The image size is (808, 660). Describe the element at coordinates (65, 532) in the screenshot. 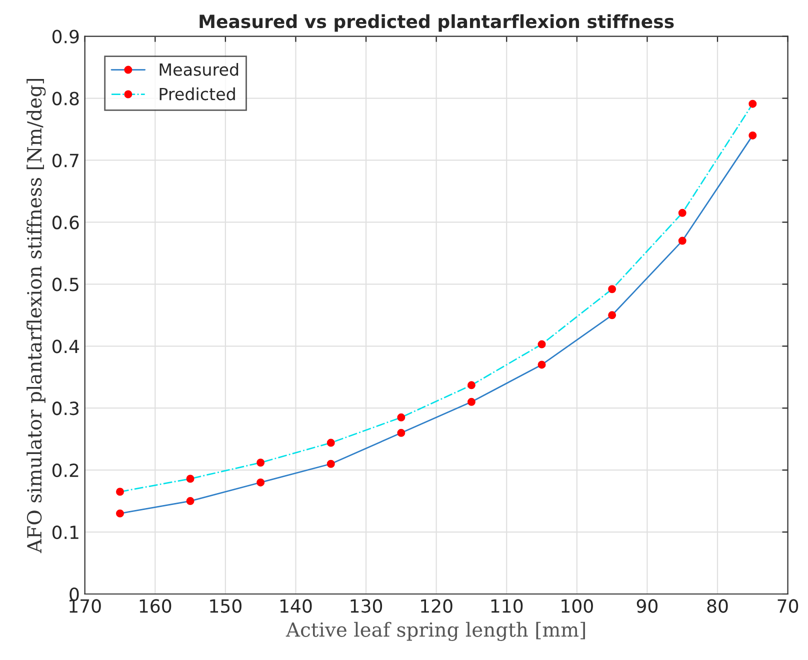

I see `y-tick-label: 0.1` at that location.